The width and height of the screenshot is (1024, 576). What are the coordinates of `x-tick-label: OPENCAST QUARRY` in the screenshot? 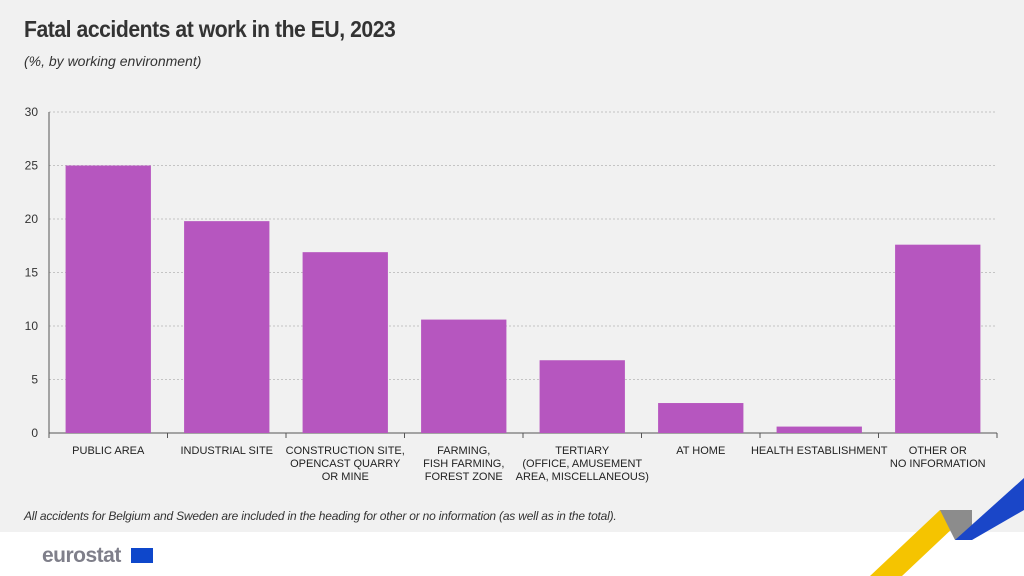 It's located at (345, 464).